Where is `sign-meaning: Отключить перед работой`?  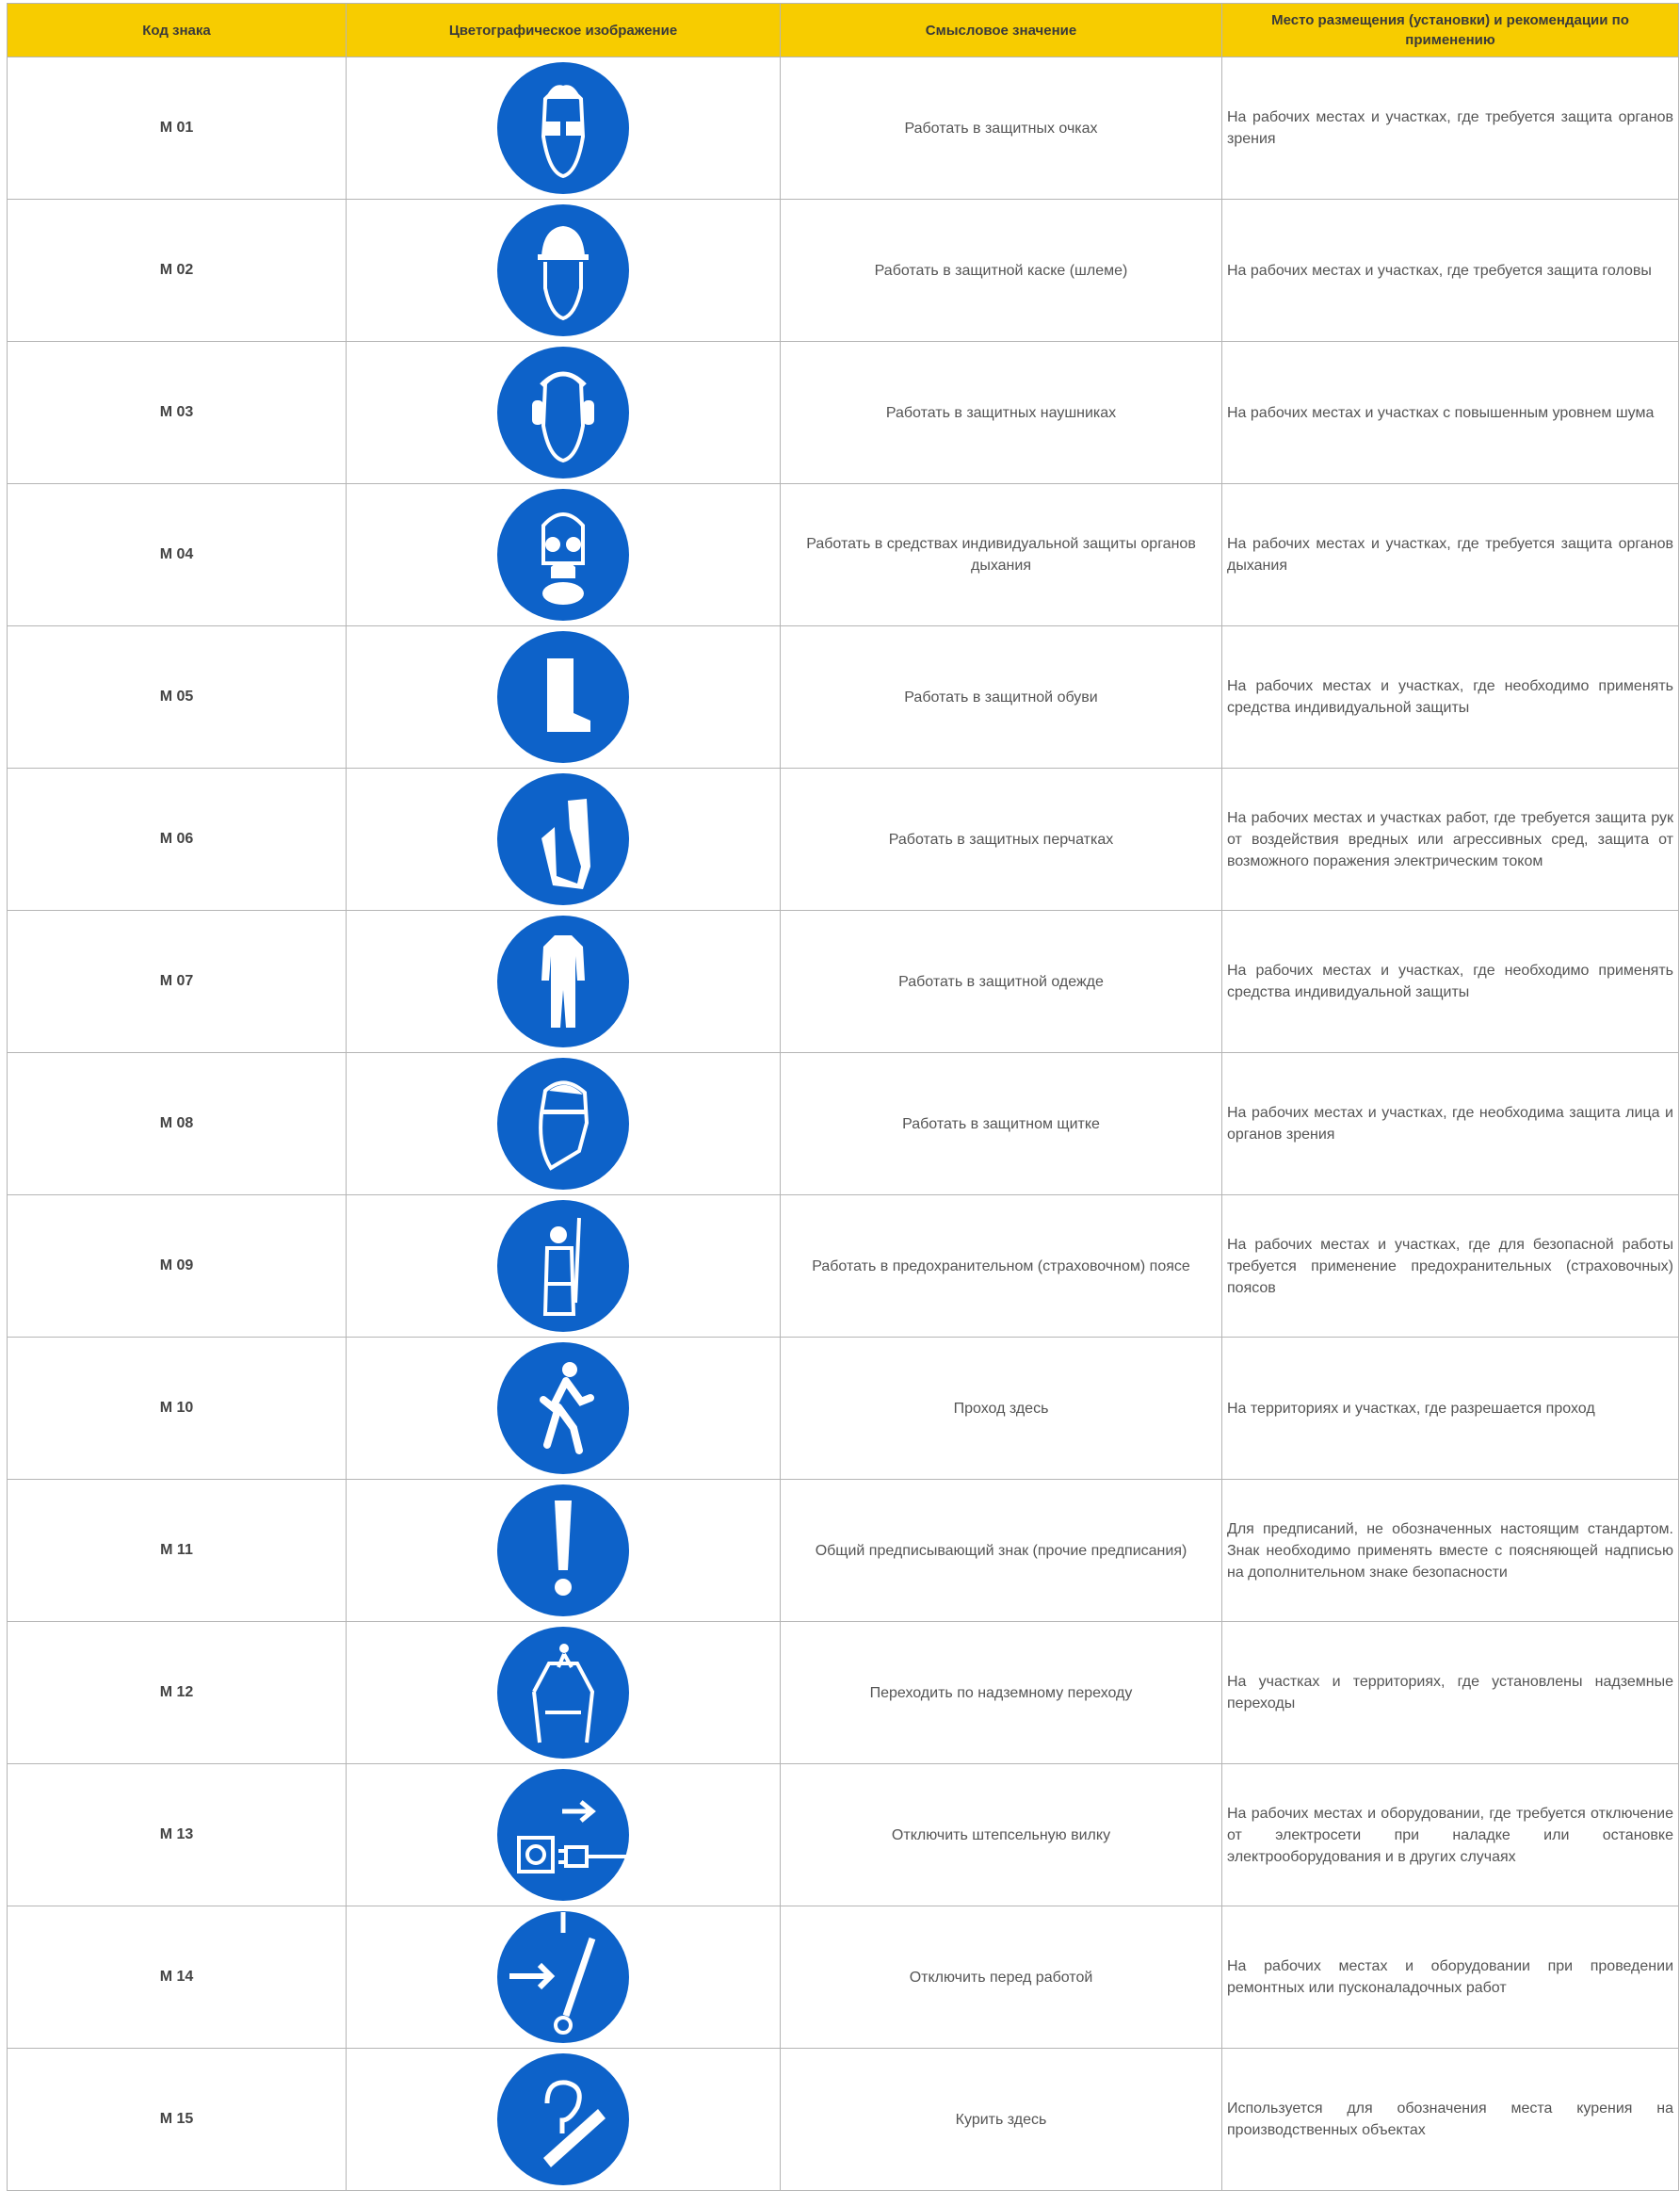
sign-meaning: Отключить перед работой is located at coordinates (1001, 1977).